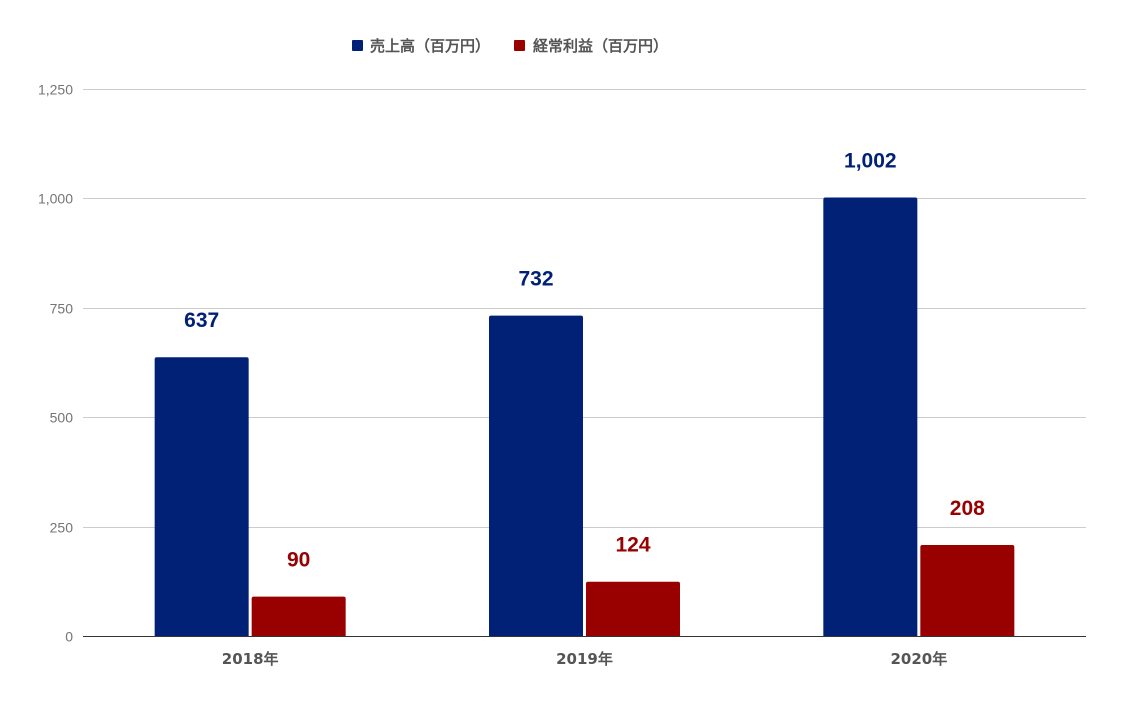 Image resolution: width=1122 pixels, height=703 pixels. I want to click on x-tick-label: 2018年, so click(250, 659).